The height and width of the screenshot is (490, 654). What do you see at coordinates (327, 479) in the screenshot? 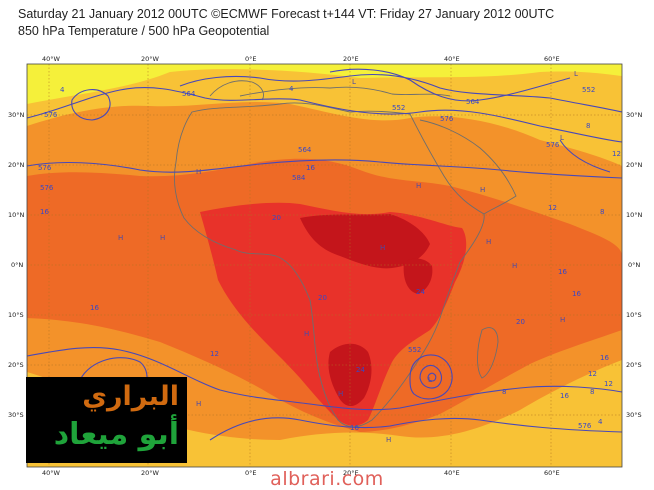
I see `site-watermark: albrari.com` at bounding box center [327, 479].